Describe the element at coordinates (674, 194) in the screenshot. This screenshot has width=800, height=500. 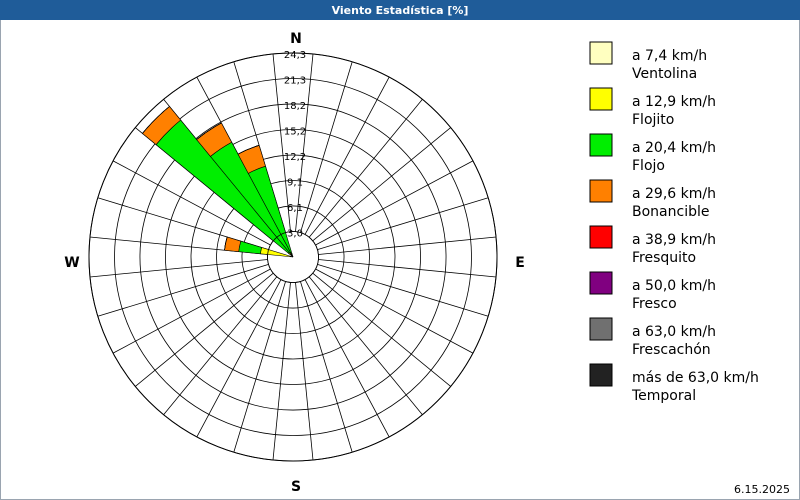
I see `legend-label: a 29,6 km/h` at that location.